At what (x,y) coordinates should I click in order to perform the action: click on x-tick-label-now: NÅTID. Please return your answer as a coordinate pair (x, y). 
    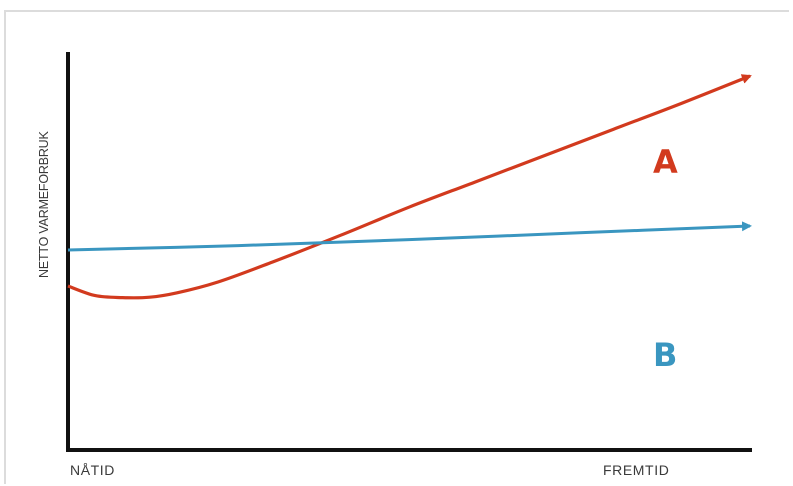
    Looking at the image, I should click on (92, 470).